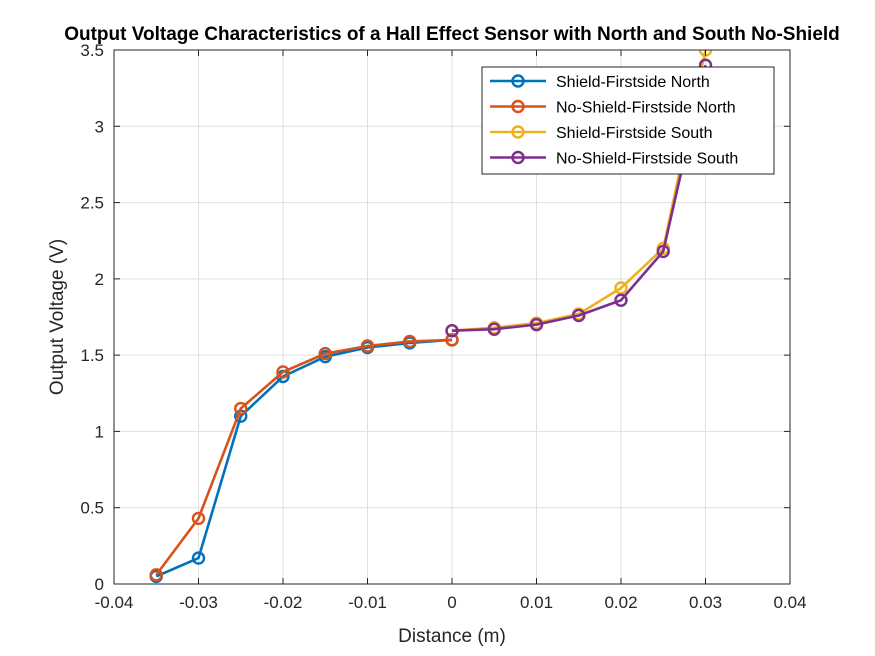 The height and width of the screenshot is (656, 875). Describe the element at coordinates (620, 602) in the screenshot. I see `x-tick-label: 0.02` at that location.